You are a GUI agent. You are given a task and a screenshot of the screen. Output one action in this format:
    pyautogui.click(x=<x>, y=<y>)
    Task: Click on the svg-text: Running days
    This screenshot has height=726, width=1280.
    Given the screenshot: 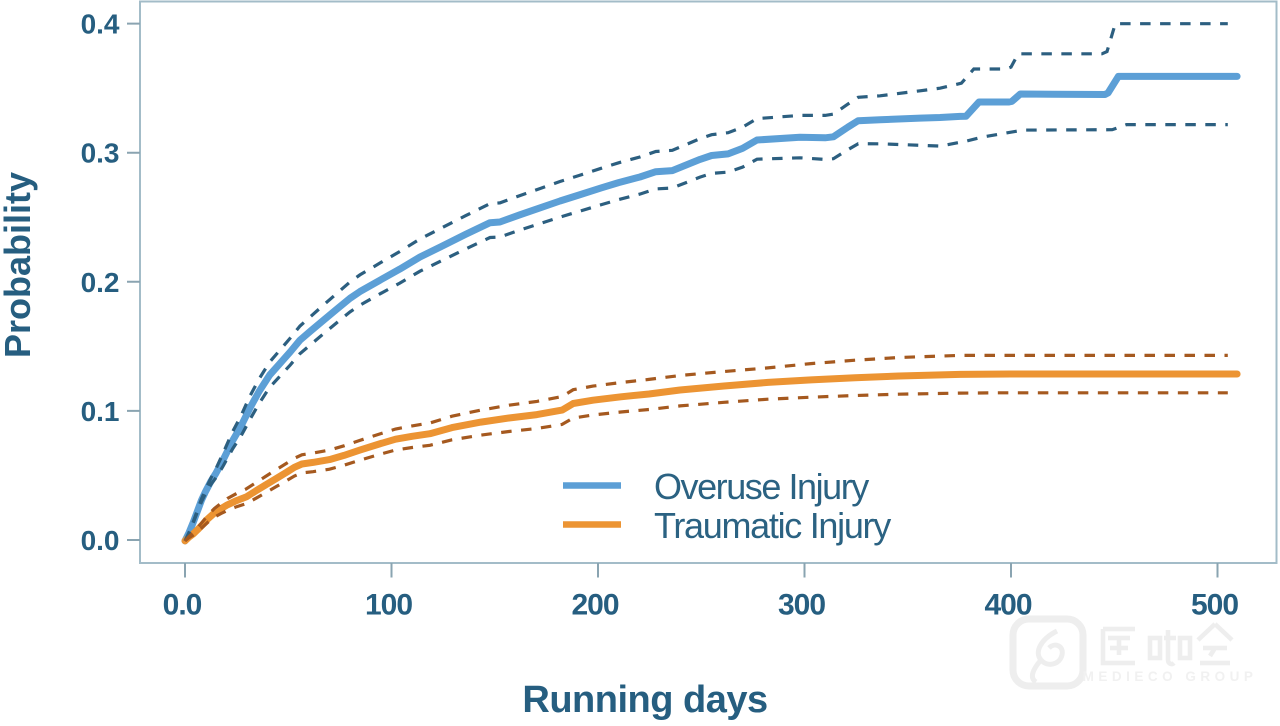 What is the action you would take?
    pyautogui.click(x=644, y=700)
    